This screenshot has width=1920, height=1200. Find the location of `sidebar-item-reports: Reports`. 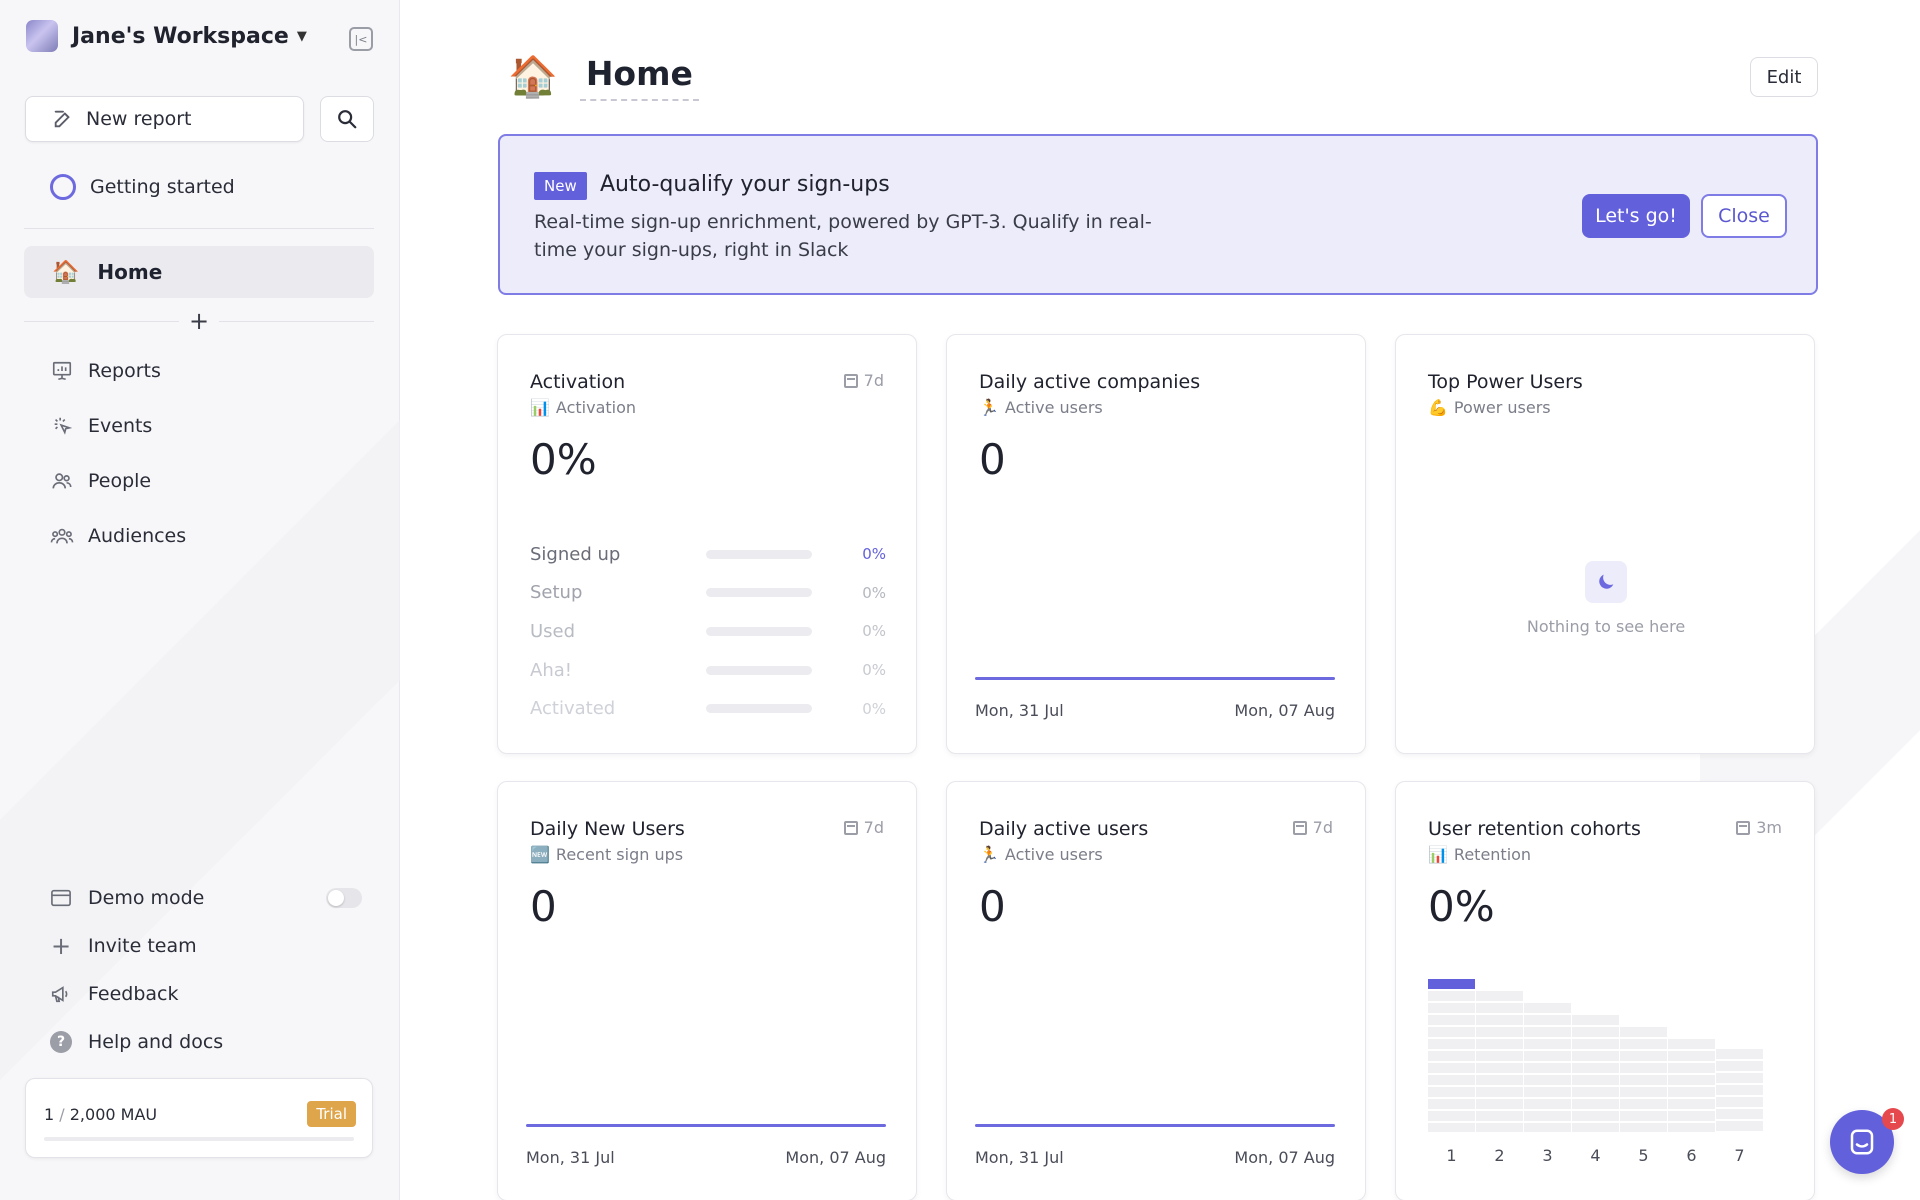

sidebar-item-reports: Reports is located at coordinates (118, 370).